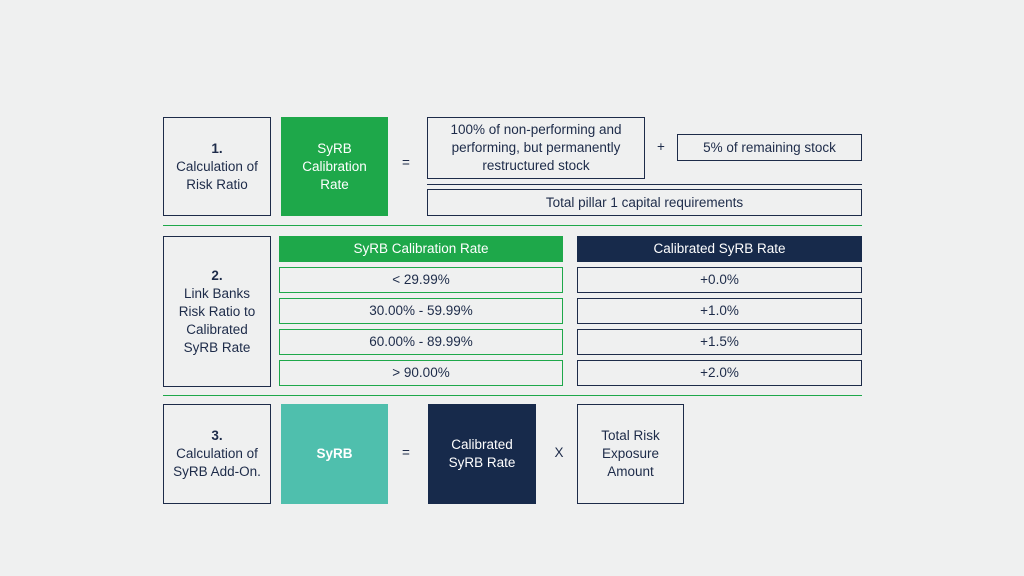 This screenshot has height=576, width=1024. I want to click on calibrated-syrb-rate-text: Calibrated SyRB Rate, so click(482, 453).